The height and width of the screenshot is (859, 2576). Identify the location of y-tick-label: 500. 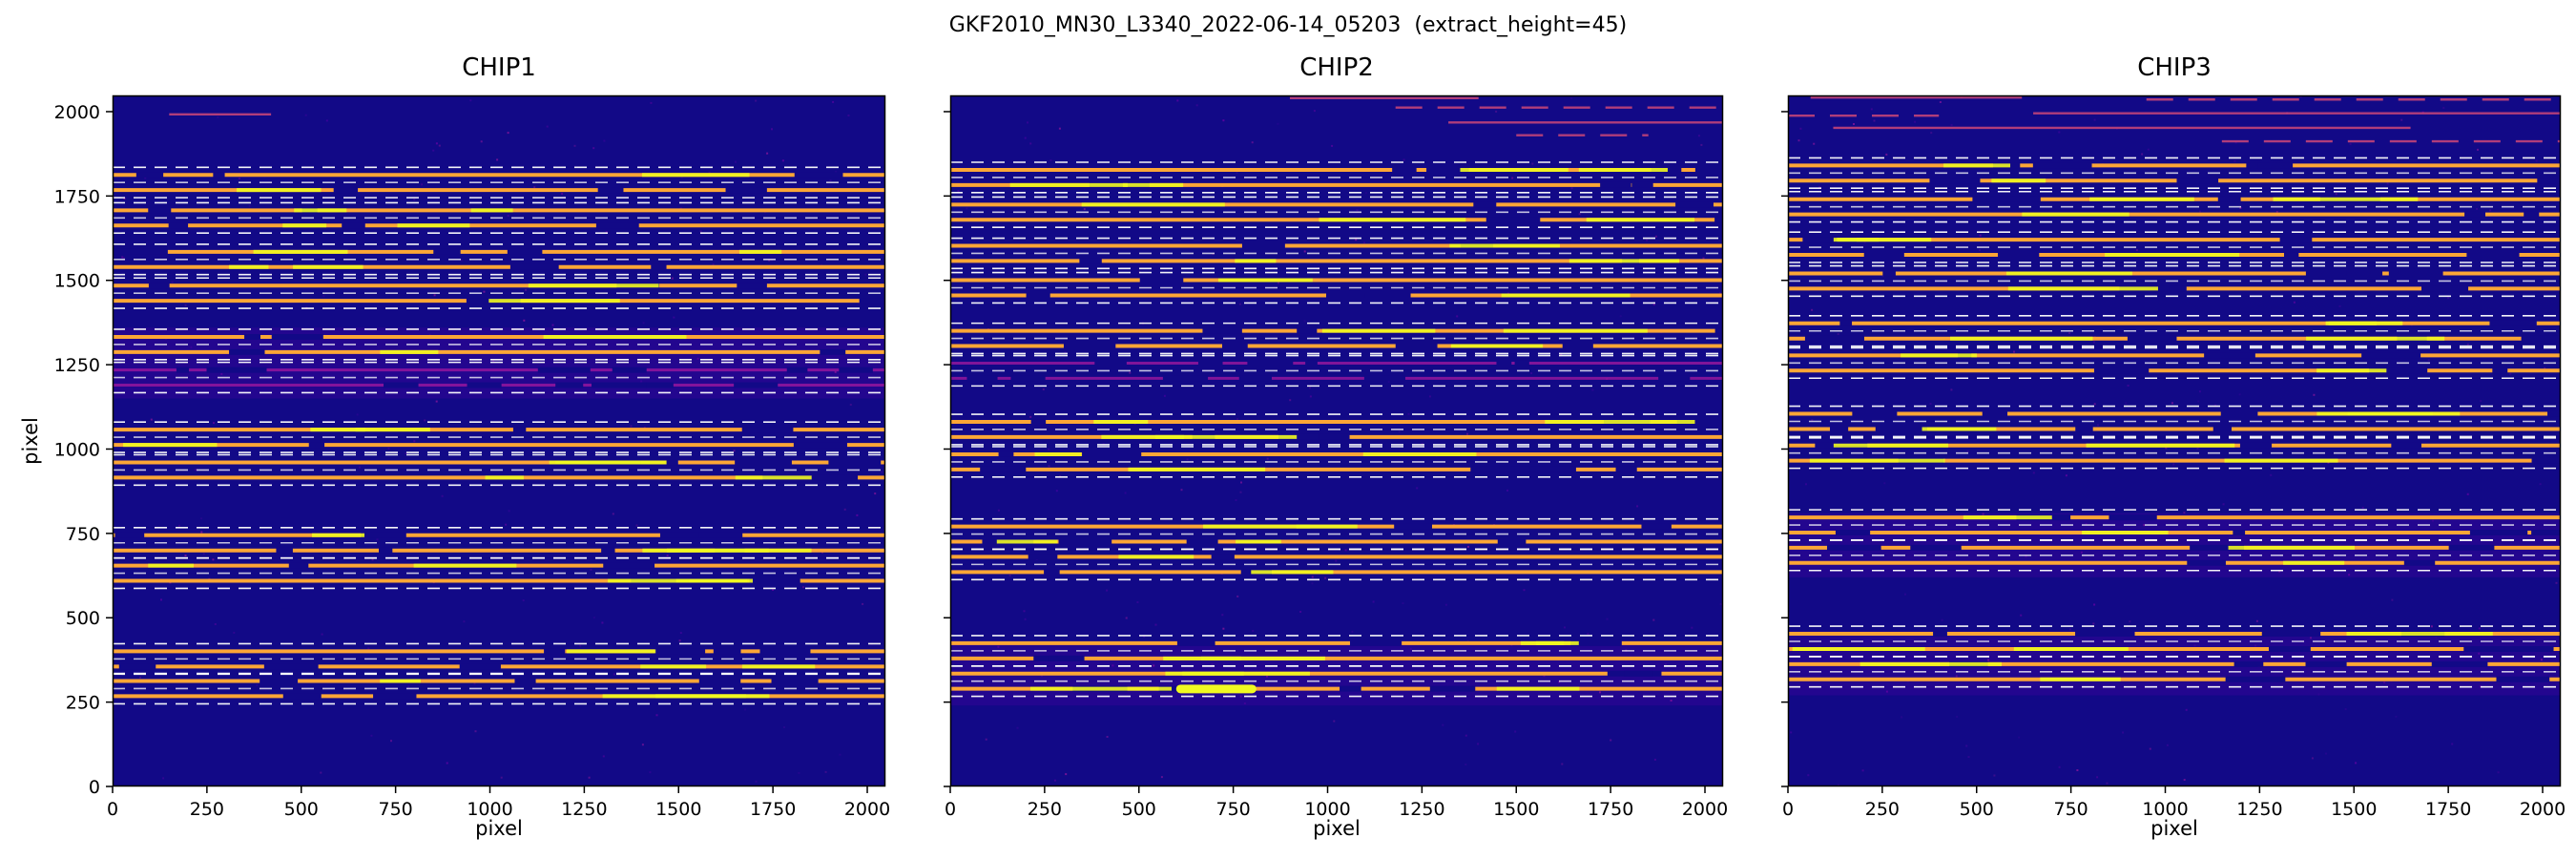
(83, 618).